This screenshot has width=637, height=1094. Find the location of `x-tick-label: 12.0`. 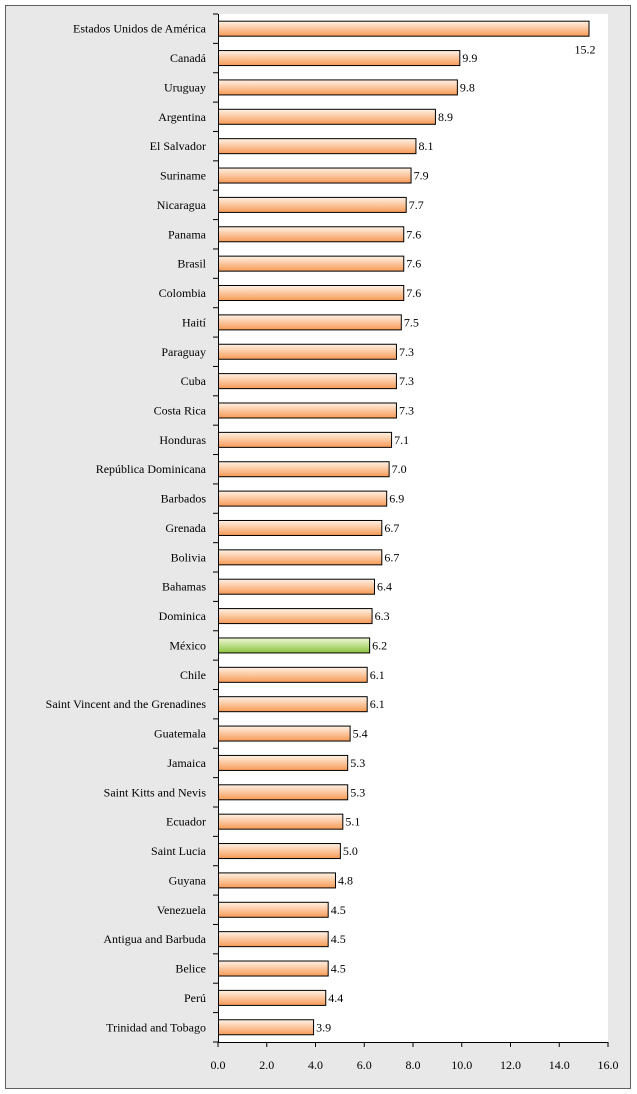

x-tick-label: 12.0 is located at coordinates (510, 1065).